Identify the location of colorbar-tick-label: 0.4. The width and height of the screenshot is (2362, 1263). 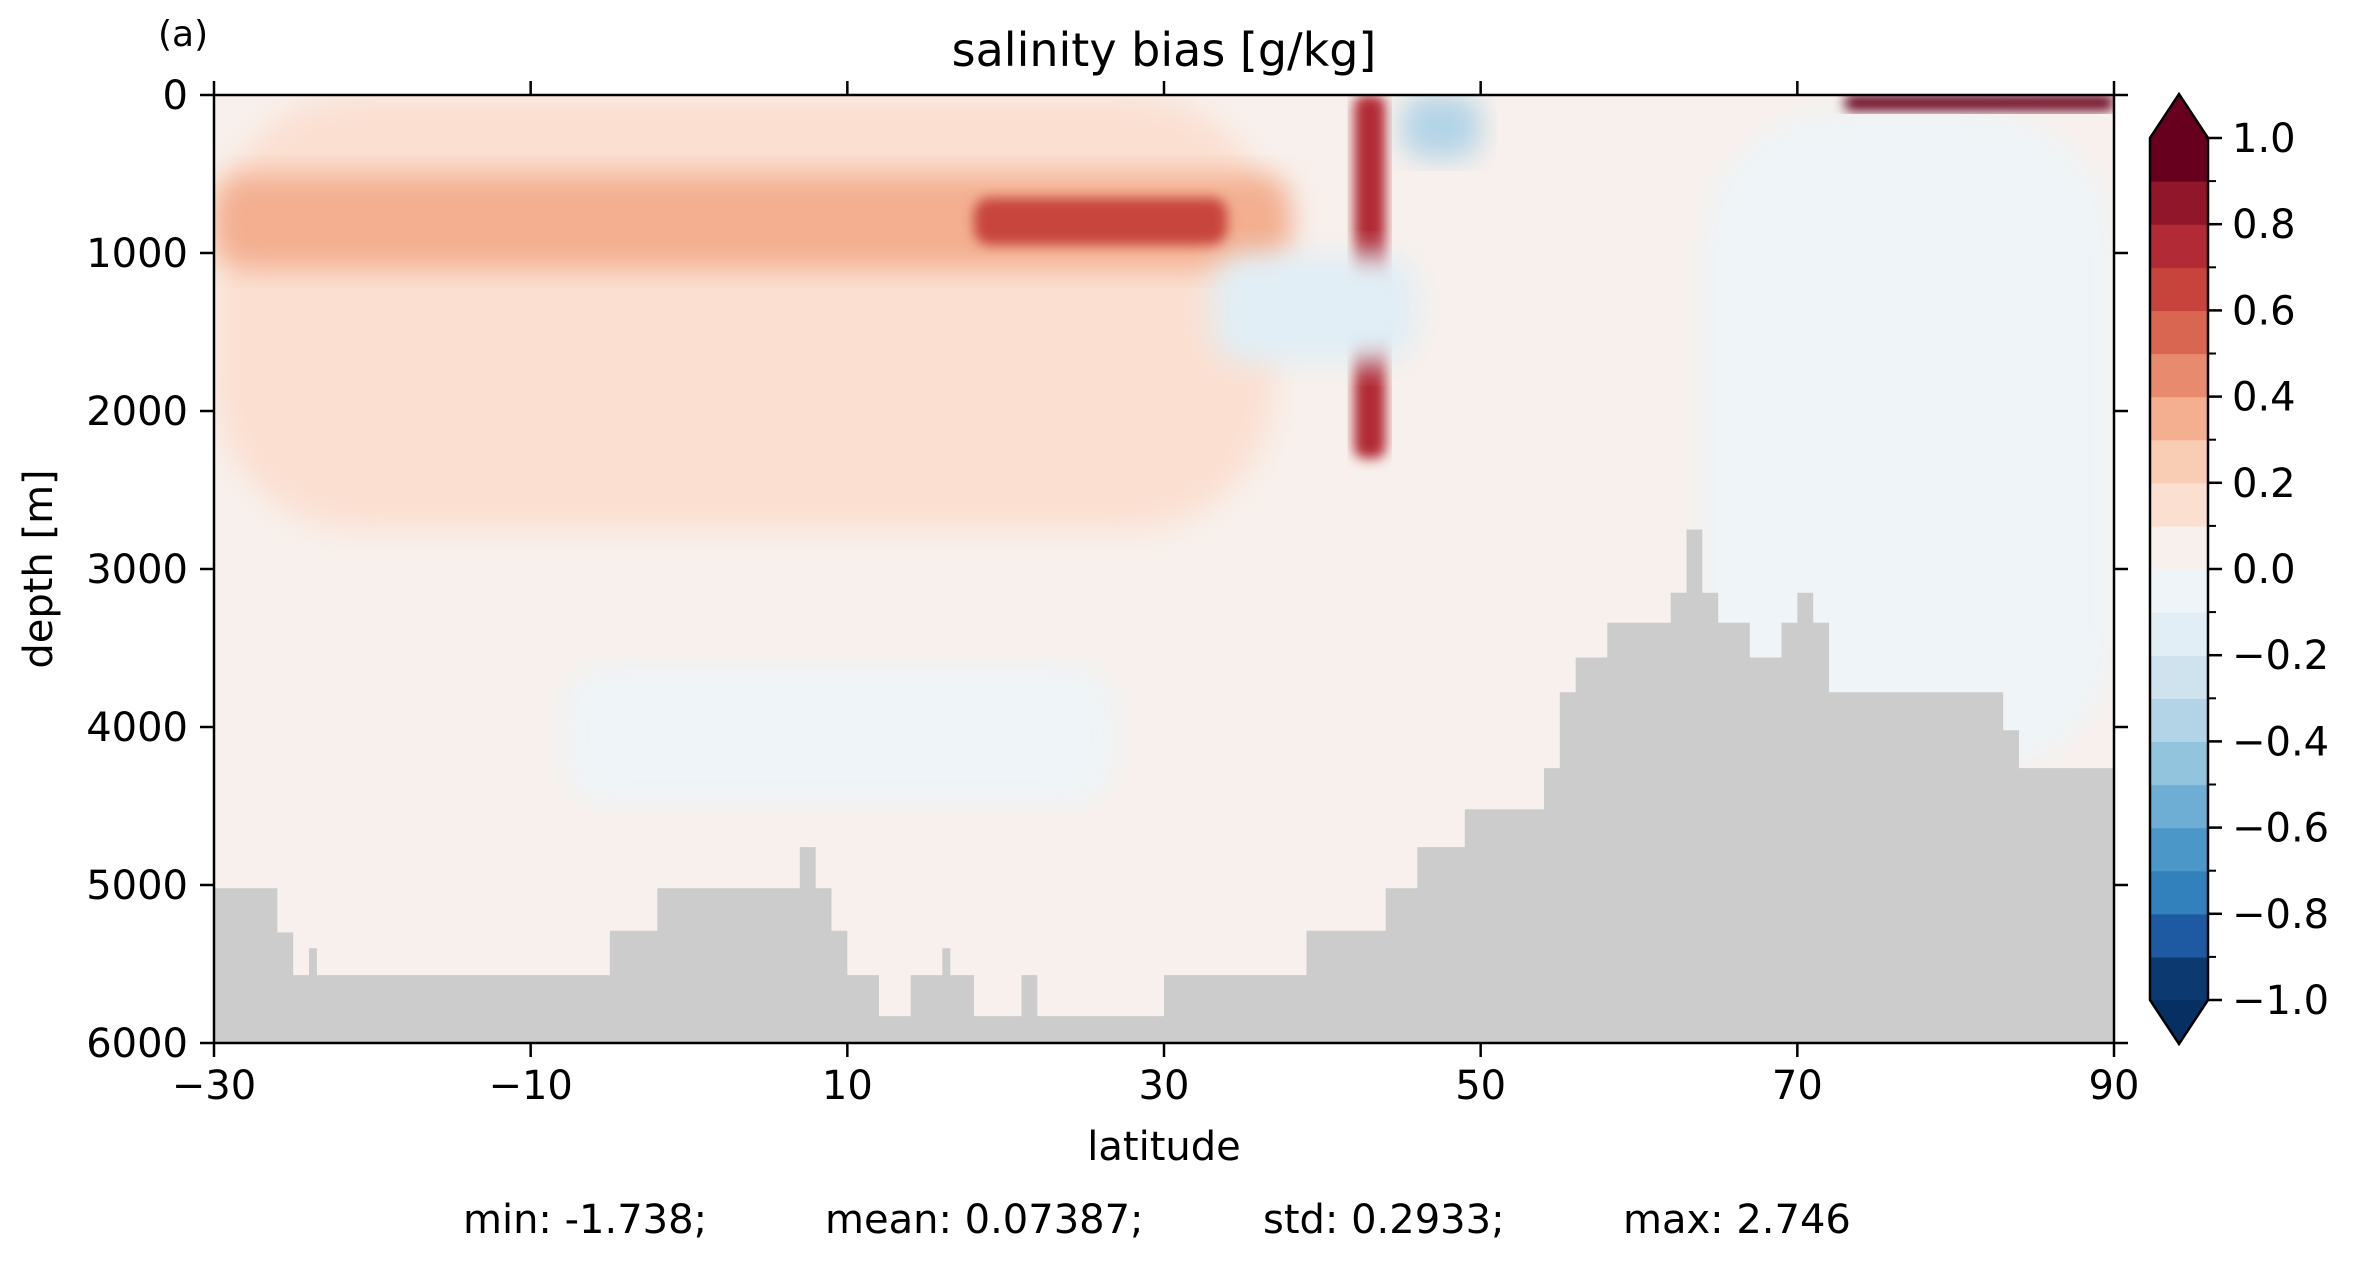
(2264, 398).